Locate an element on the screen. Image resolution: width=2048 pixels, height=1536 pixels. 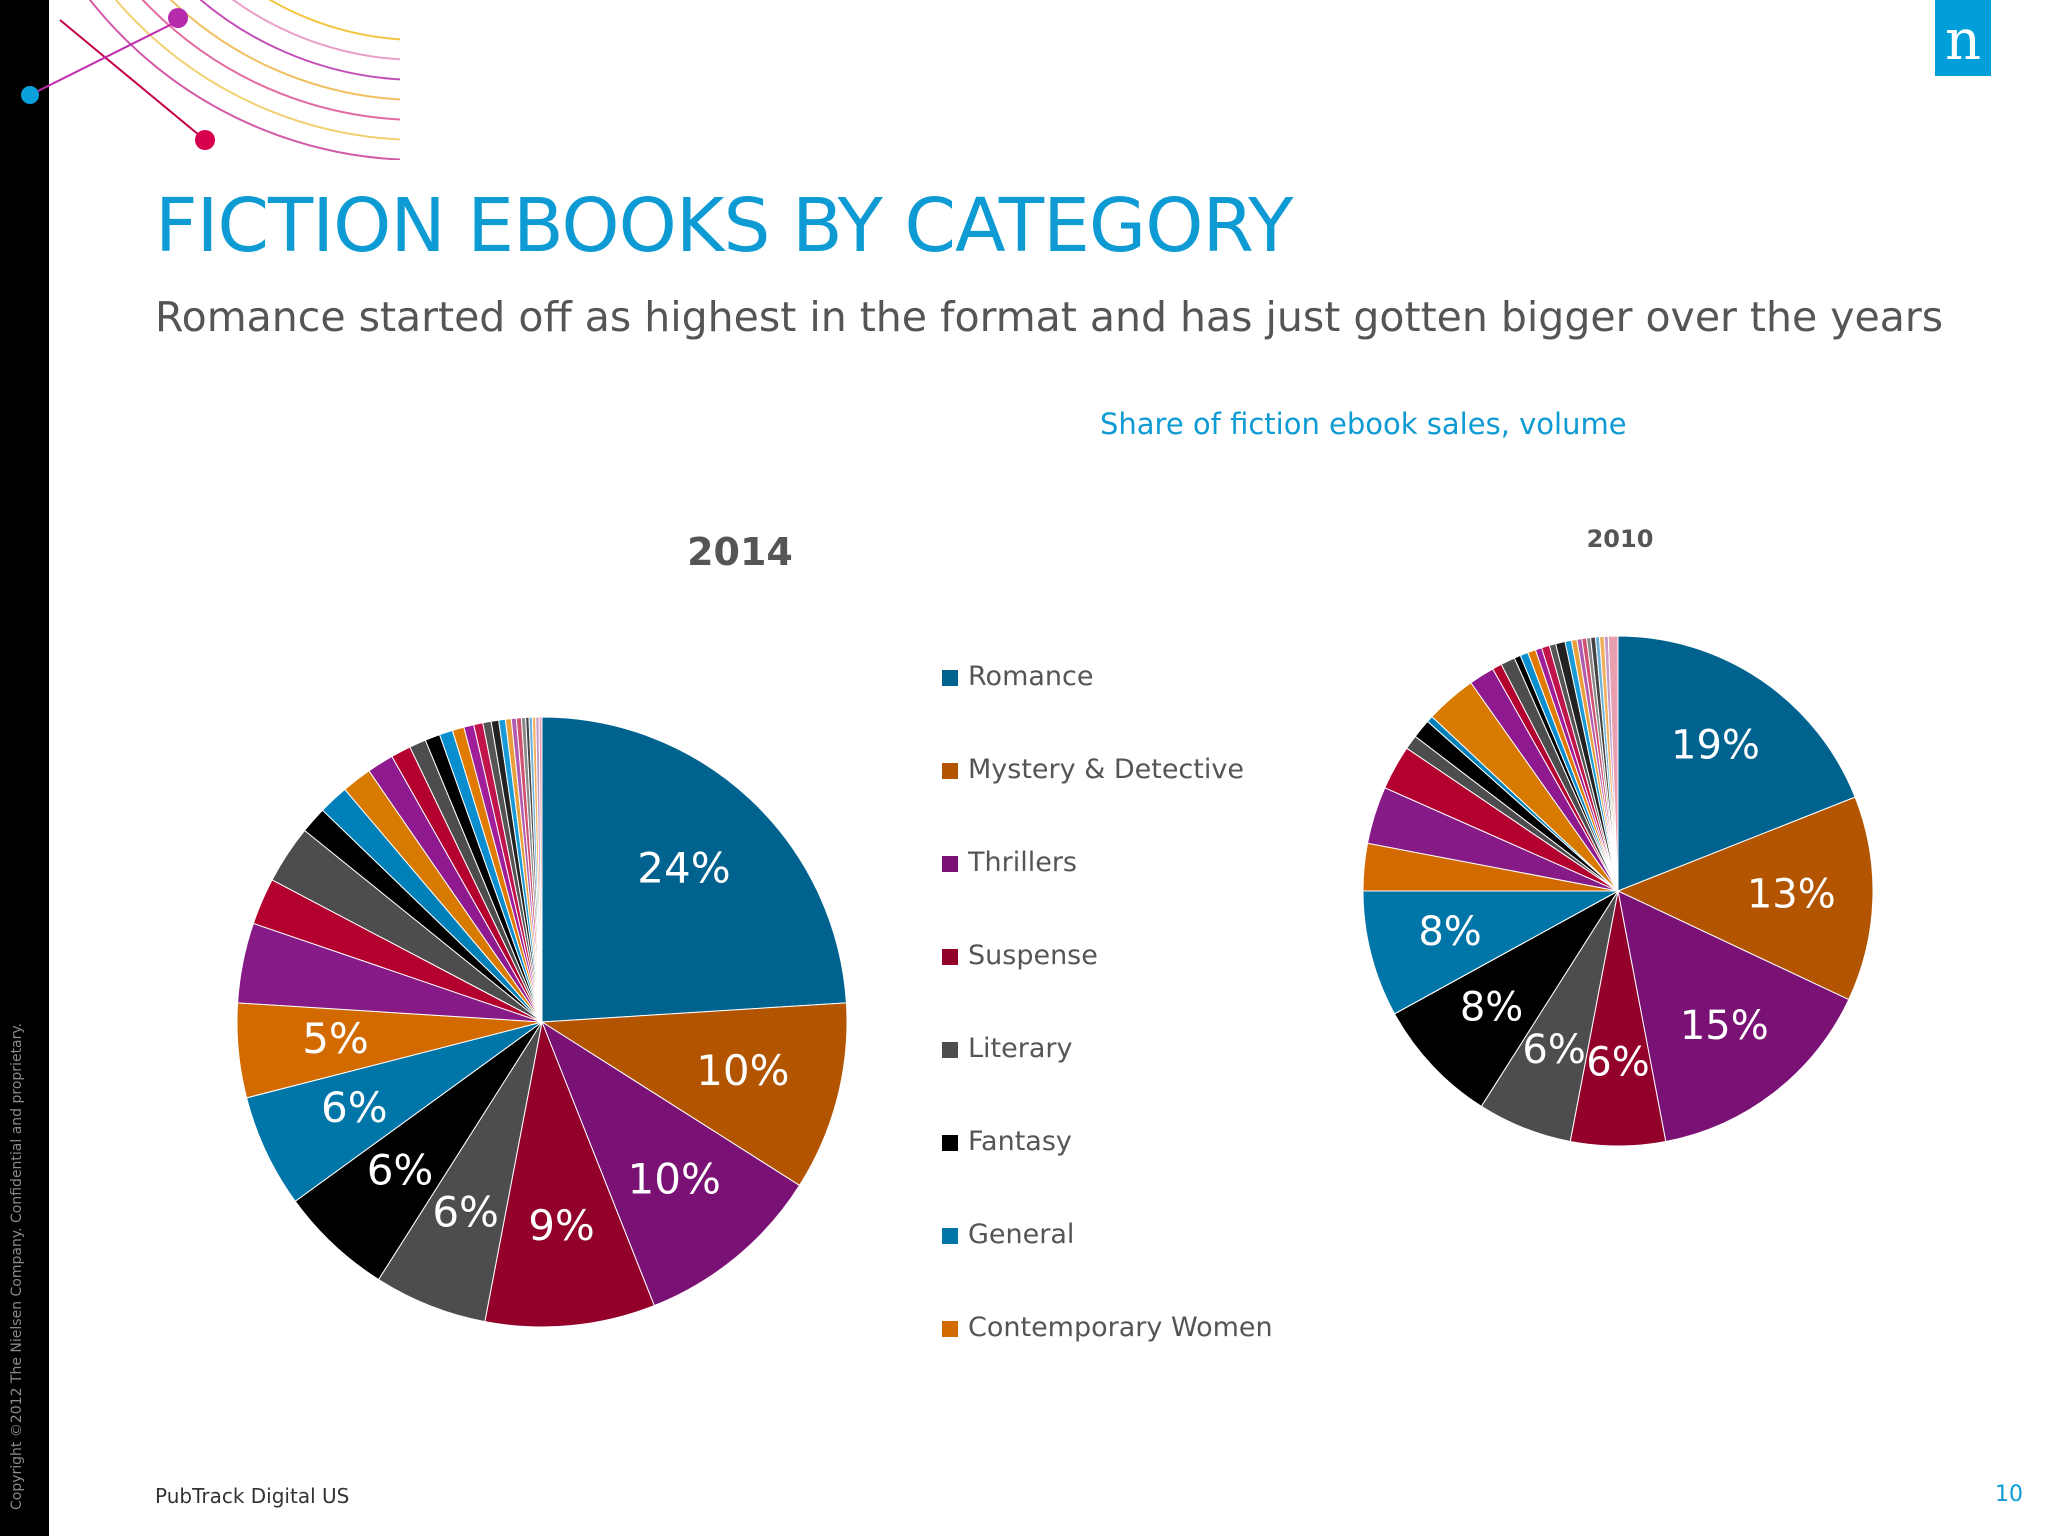
legend-label: Mystery & Detective is located at coordinates (1106, 769).